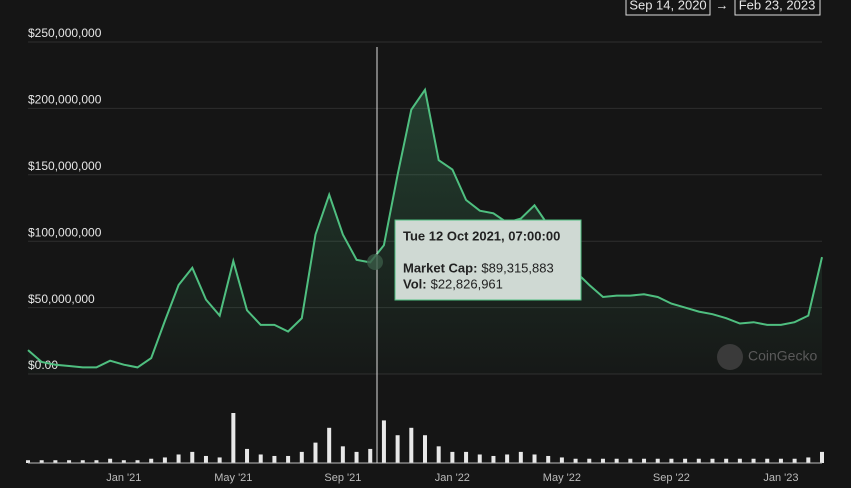 This screenshot has height=488, width=851. What do you see at coordinates (123, 478) in the screenshot?
I see `x-tick-label: Jan '21` at bounding box center [123, 478].